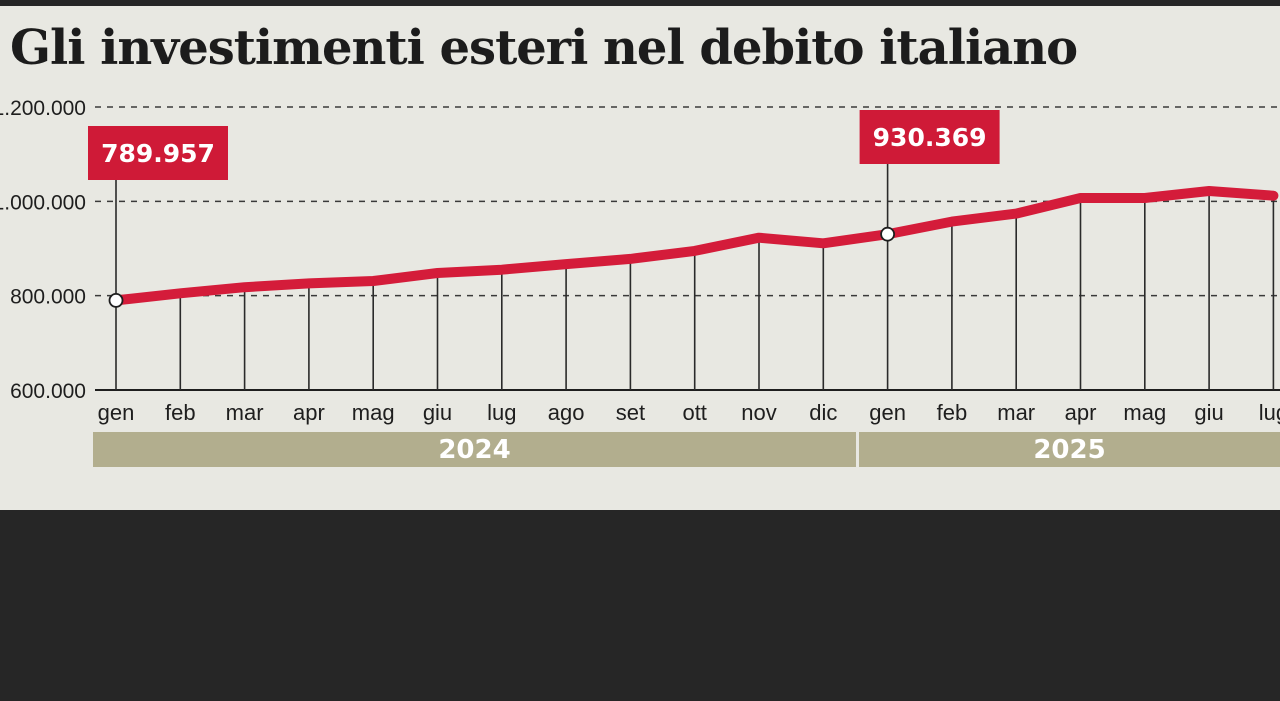  Describe the element at coordinates (48, 391) in the screenshot. I see `y-tick-label: 600.000` at that location.